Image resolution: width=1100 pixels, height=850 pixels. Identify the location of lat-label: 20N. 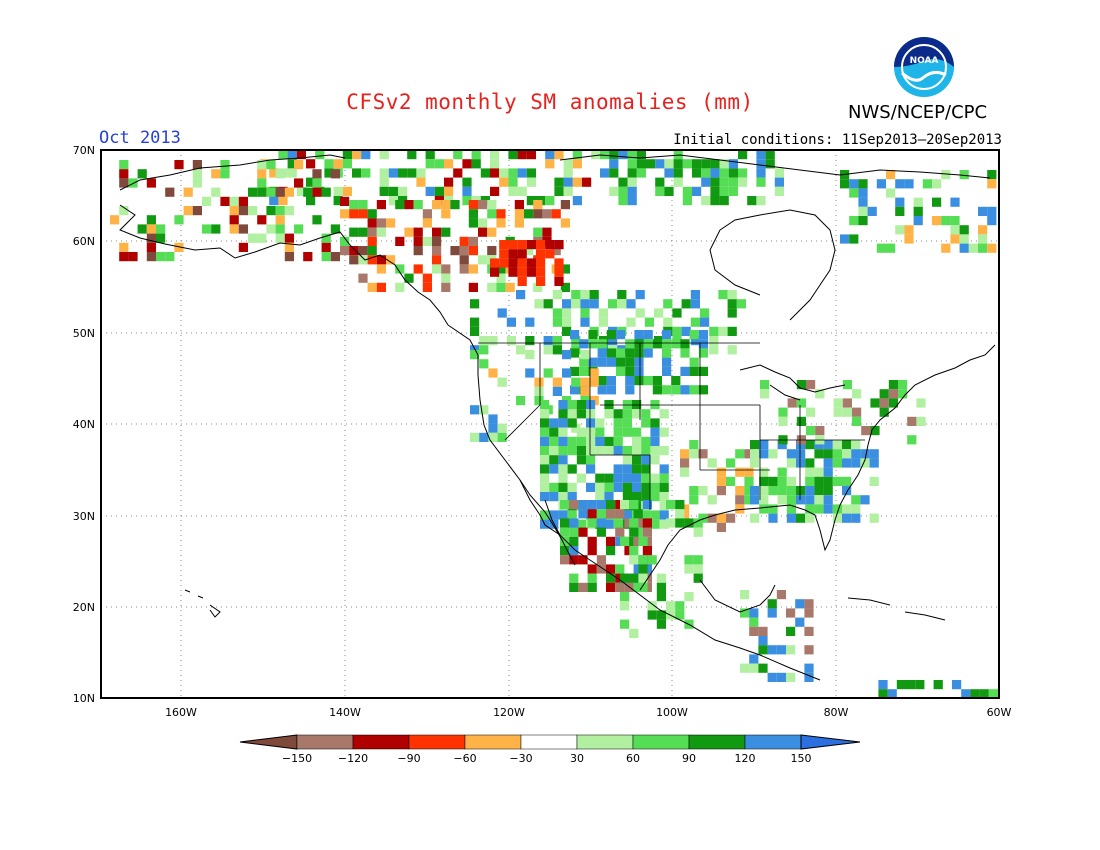
(84, 607).